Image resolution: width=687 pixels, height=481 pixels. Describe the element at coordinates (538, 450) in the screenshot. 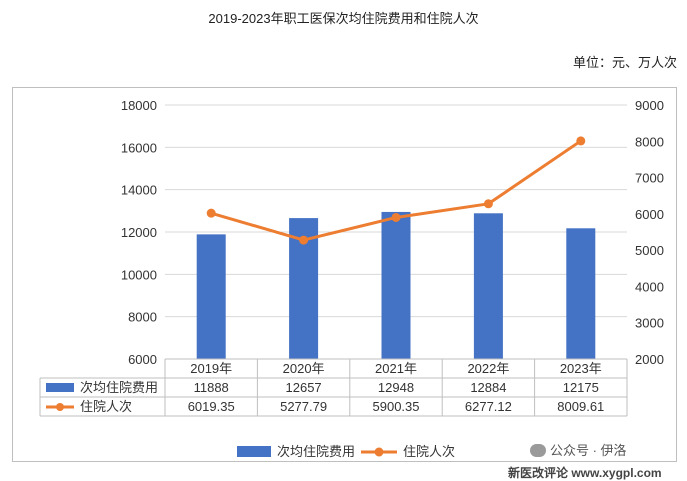

I see `wechat-icon` at that location.